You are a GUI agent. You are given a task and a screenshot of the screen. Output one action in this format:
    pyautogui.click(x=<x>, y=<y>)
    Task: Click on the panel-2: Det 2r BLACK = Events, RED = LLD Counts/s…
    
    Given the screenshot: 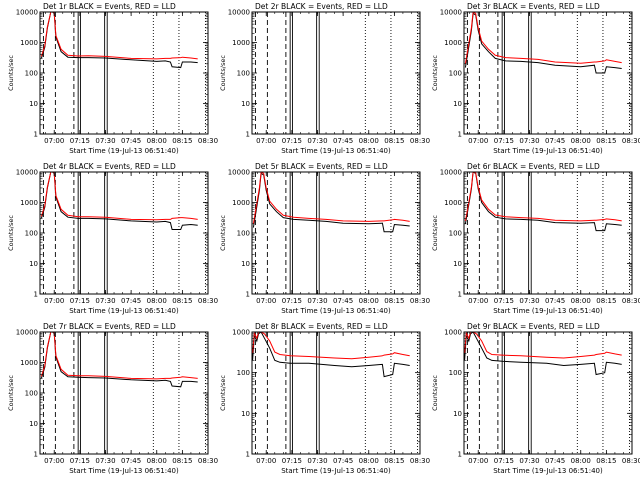 What is the action you would take?
    pyautogui.click(x=324, y=78)
    